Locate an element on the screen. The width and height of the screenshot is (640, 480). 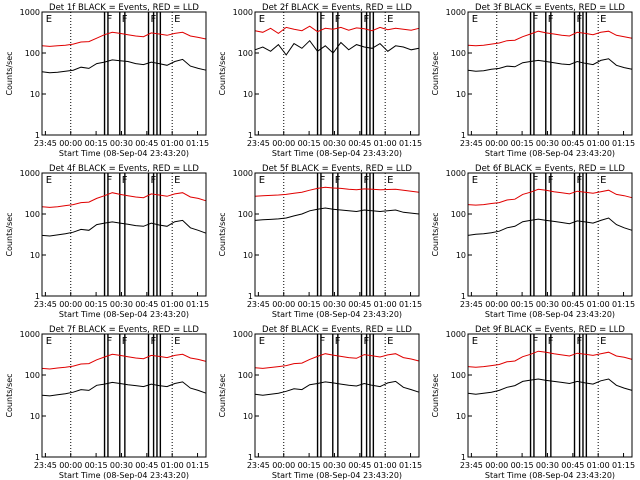
chart-title: Det 3f BLACK = Events, RED = LLD is located at coordinates (550, 8).